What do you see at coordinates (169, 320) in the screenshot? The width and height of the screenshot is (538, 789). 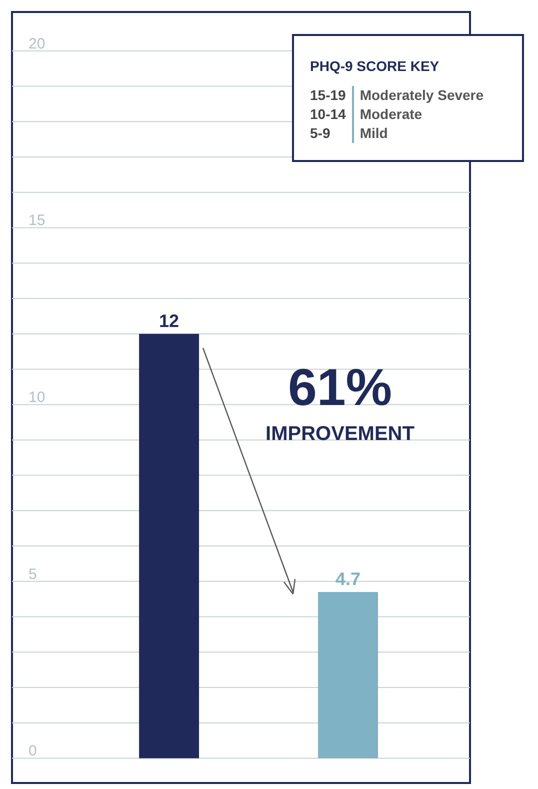 I see `data-label: 12` at bounding box center [169, 320].